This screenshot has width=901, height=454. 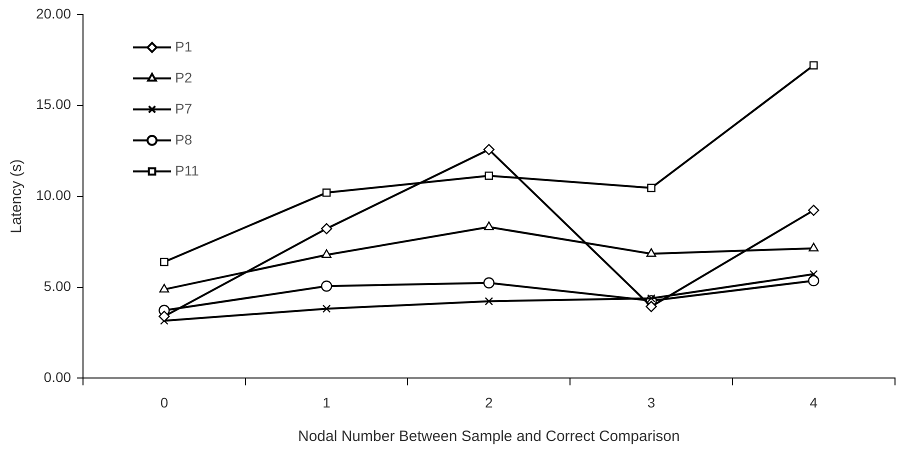 What do you see at coordinates (814, 402) in the screenshot?
I see `x-tick-label: 4` at bounding box center [814, 402].